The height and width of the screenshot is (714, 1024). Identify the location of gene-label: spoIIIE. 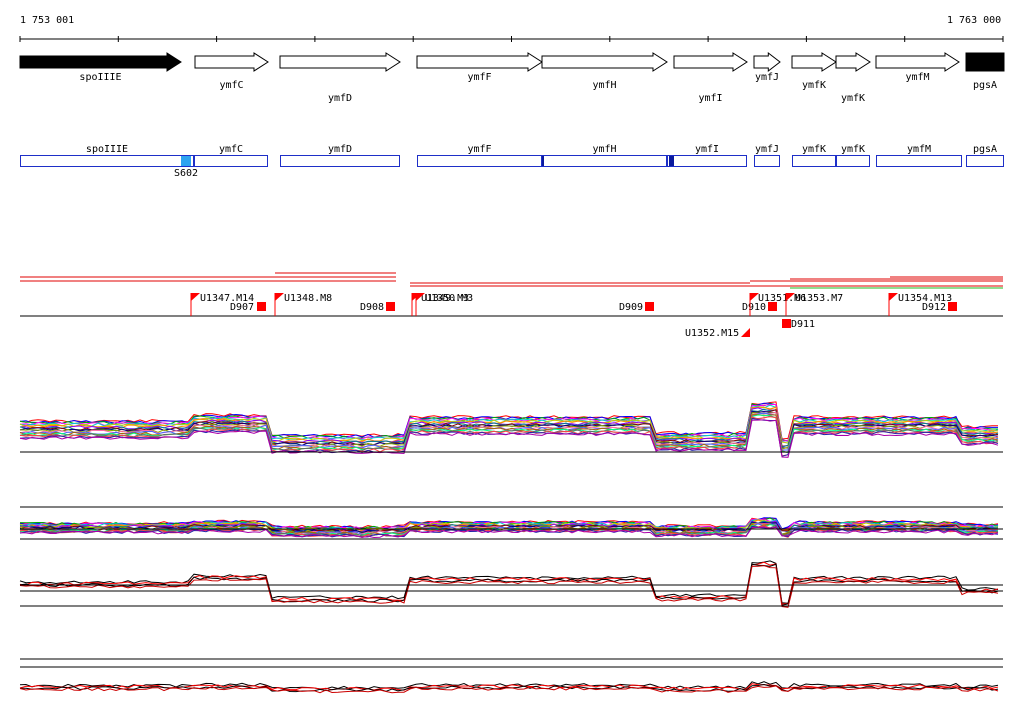
(100, 77).